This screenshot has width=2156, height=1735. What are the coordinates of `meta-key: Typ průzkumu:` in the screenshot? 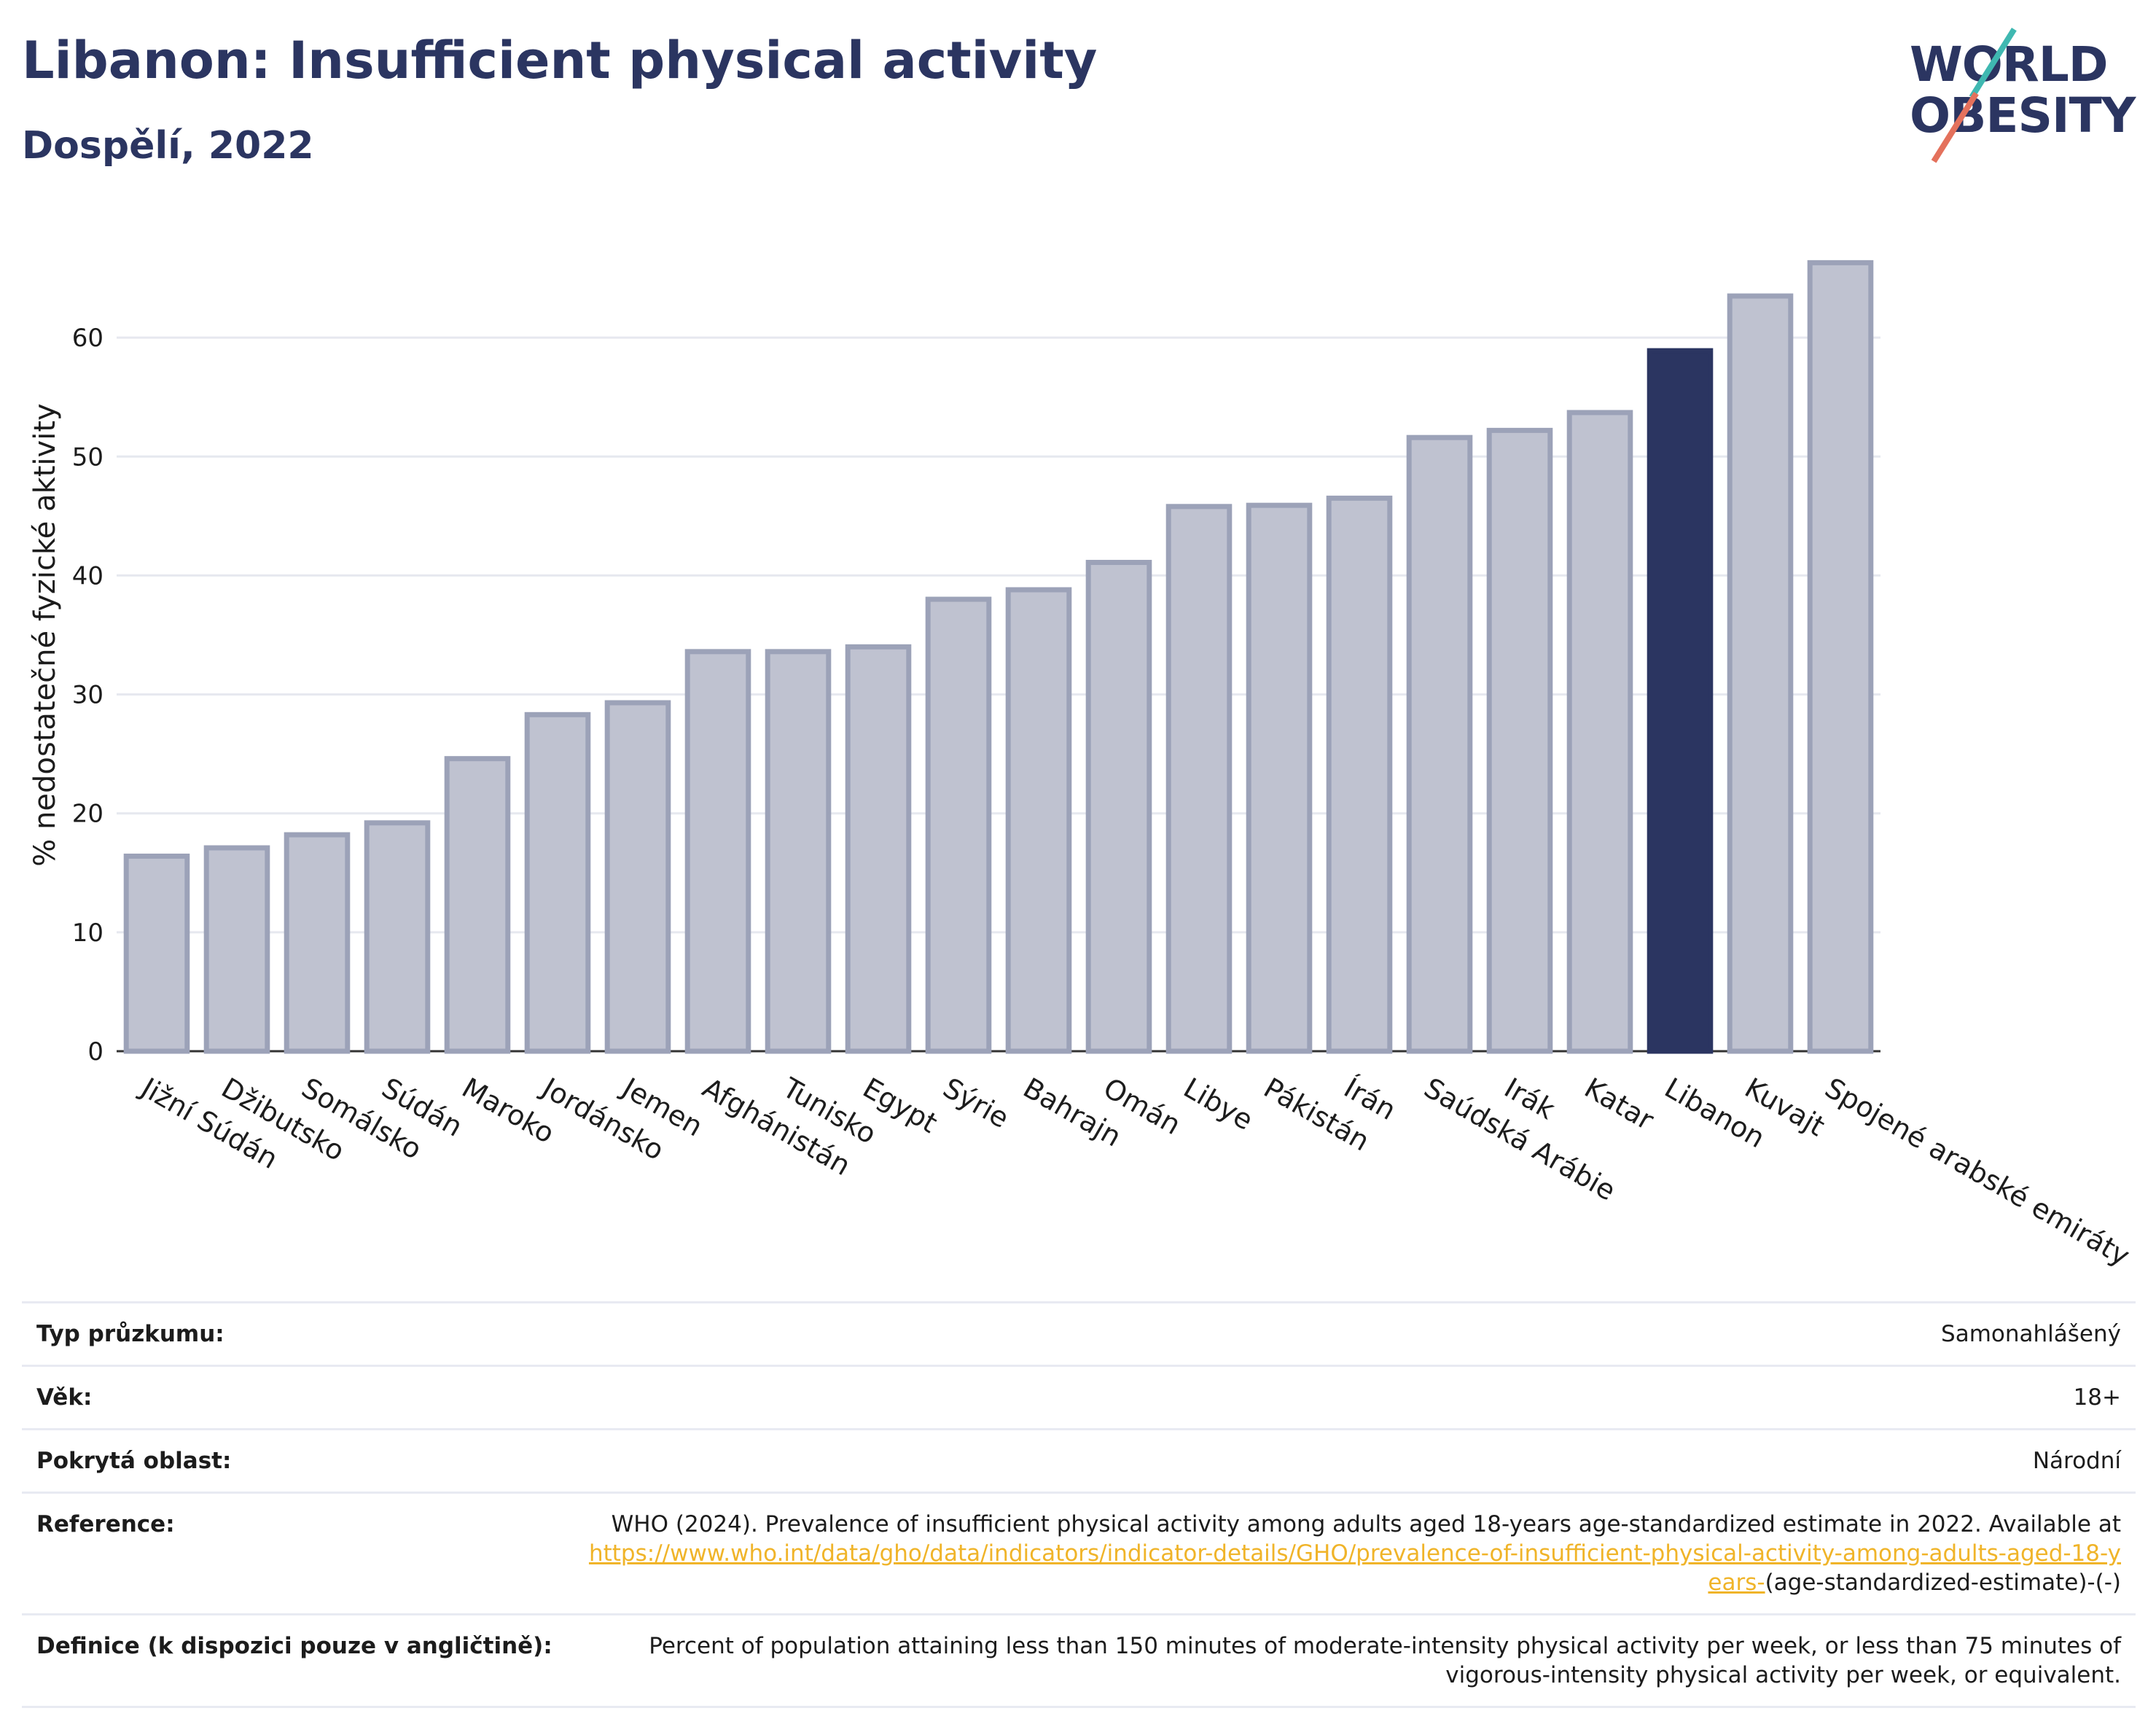 It's located at (130, 1334).